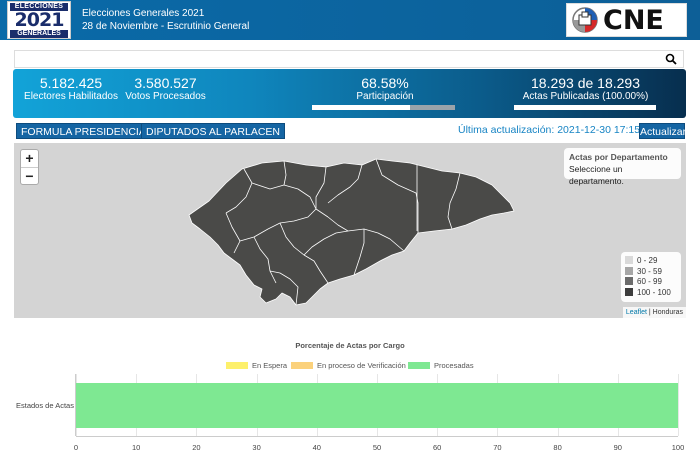  What do you see at coordinates (585, 20) in the screenshot?
I see `cne-emblem-icon` at bounding box center [585, 20].